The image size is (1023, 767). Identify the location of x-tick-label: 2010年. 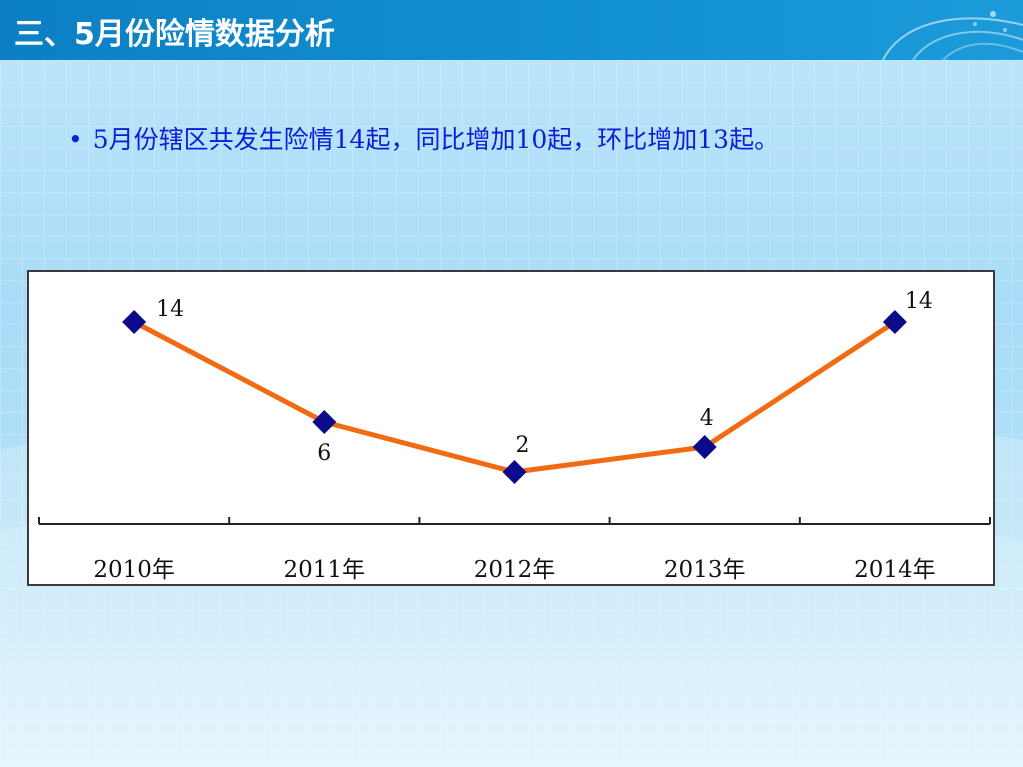
(134, 570).